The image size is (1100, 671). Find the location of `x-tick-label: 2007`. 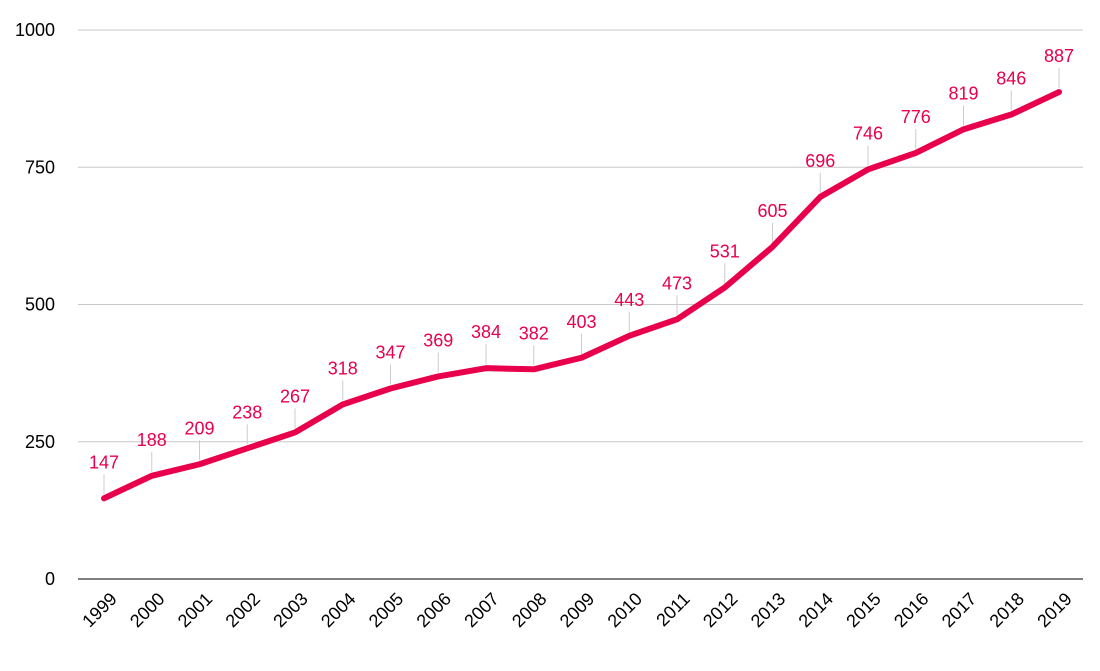

x-tick-label: 2007 is located at coordinates (481, 610).